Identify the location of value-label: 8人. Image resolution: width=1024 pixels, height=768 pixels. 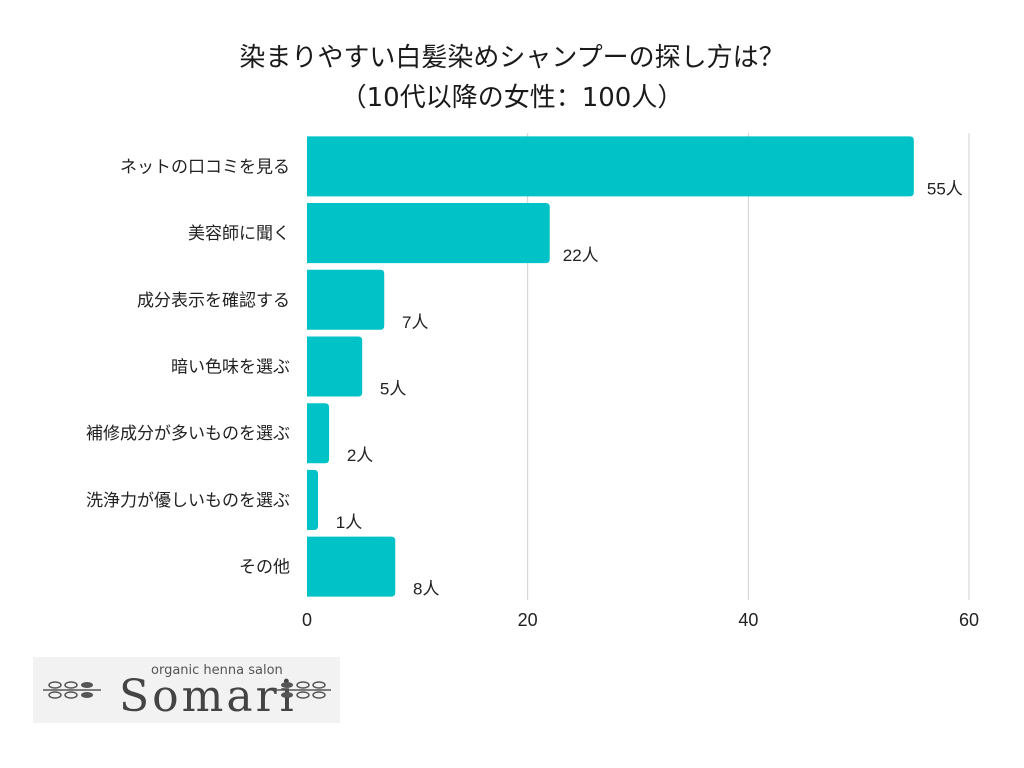
(426, 589).